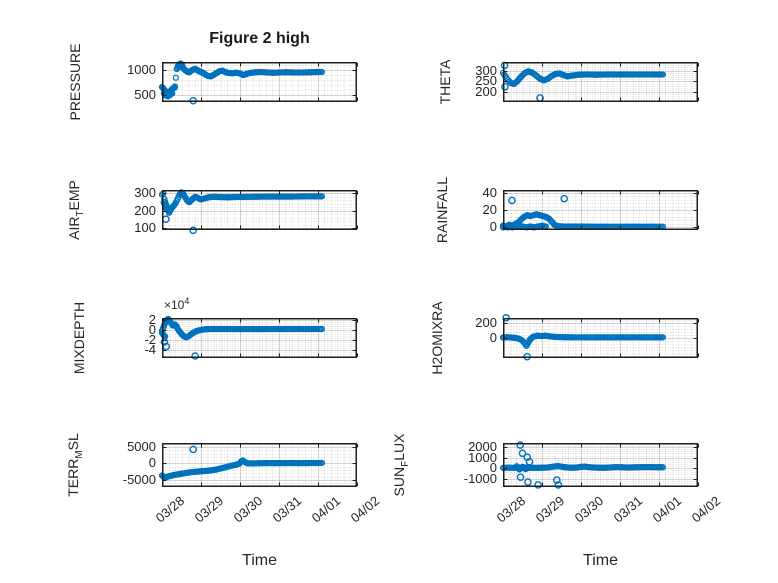 This screenshot has width=778, height=583. I want to click on y-tick-label: 100, so click(145, 228).